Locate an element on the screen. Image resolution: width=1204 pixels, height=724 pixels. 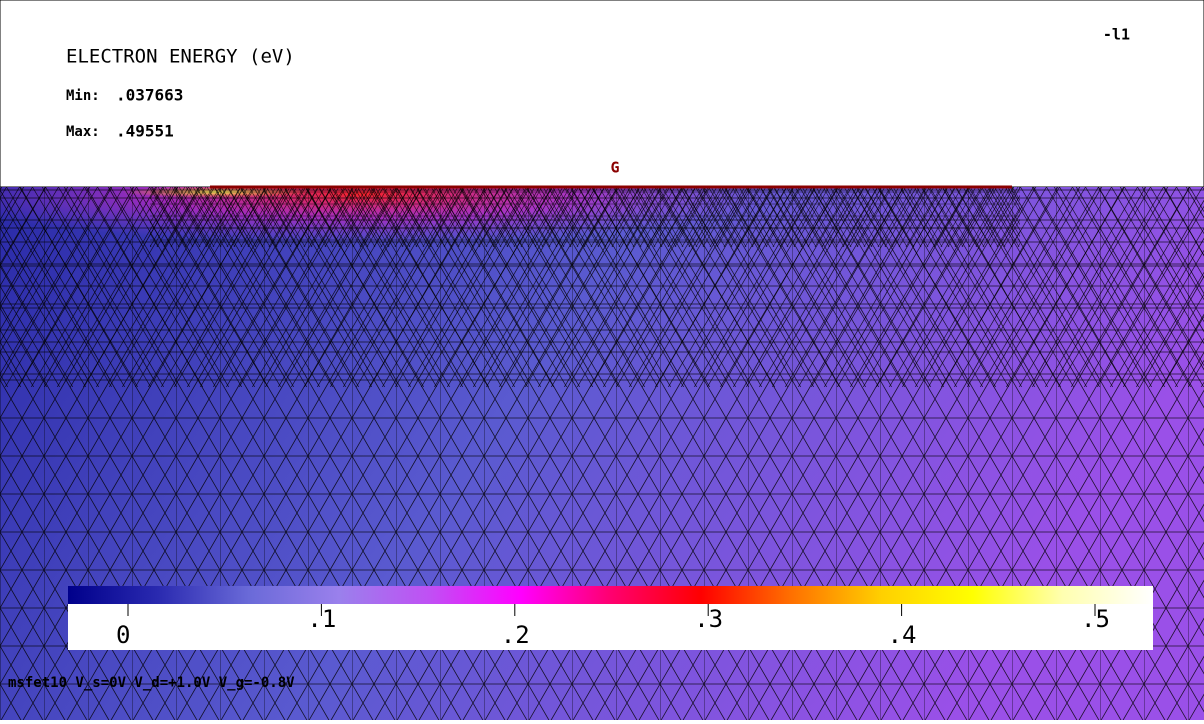
footer: msfet10 V_s=0V V_d=+1.0V V_g=-0.8V is located at coordinates (151, 683).